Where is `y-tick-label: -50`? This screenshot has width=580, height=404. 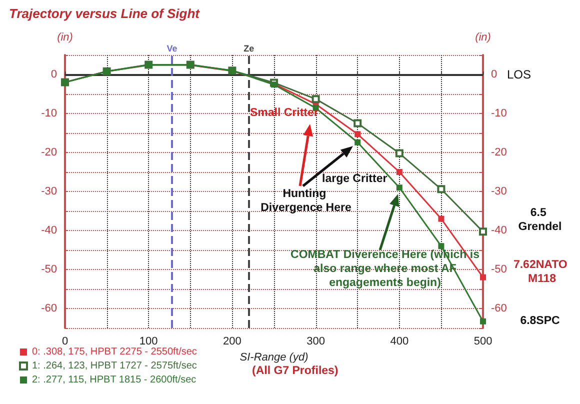 y-tick-label: -50 is located at coordinates (49, 270).